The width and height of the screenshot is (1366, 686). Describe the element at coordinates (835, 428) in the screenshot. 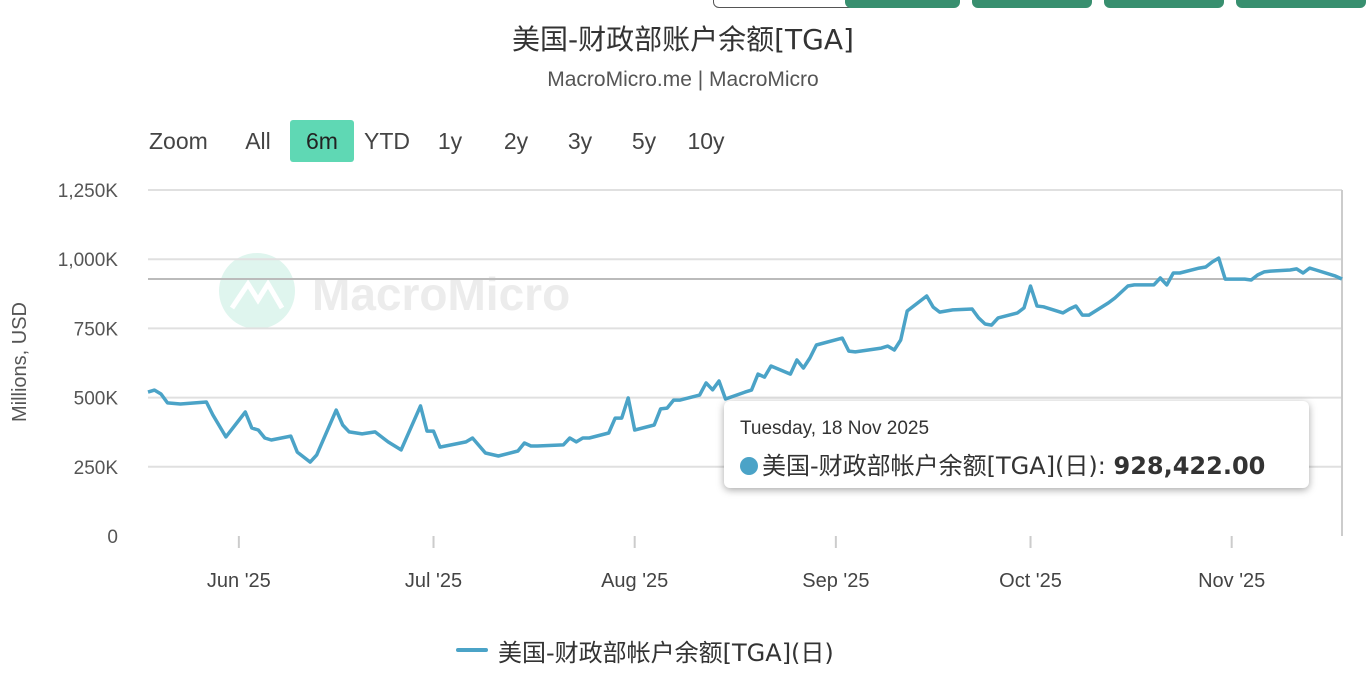

I see `tooltip-date: Tuesday, 18 Nov 2025` at that location.